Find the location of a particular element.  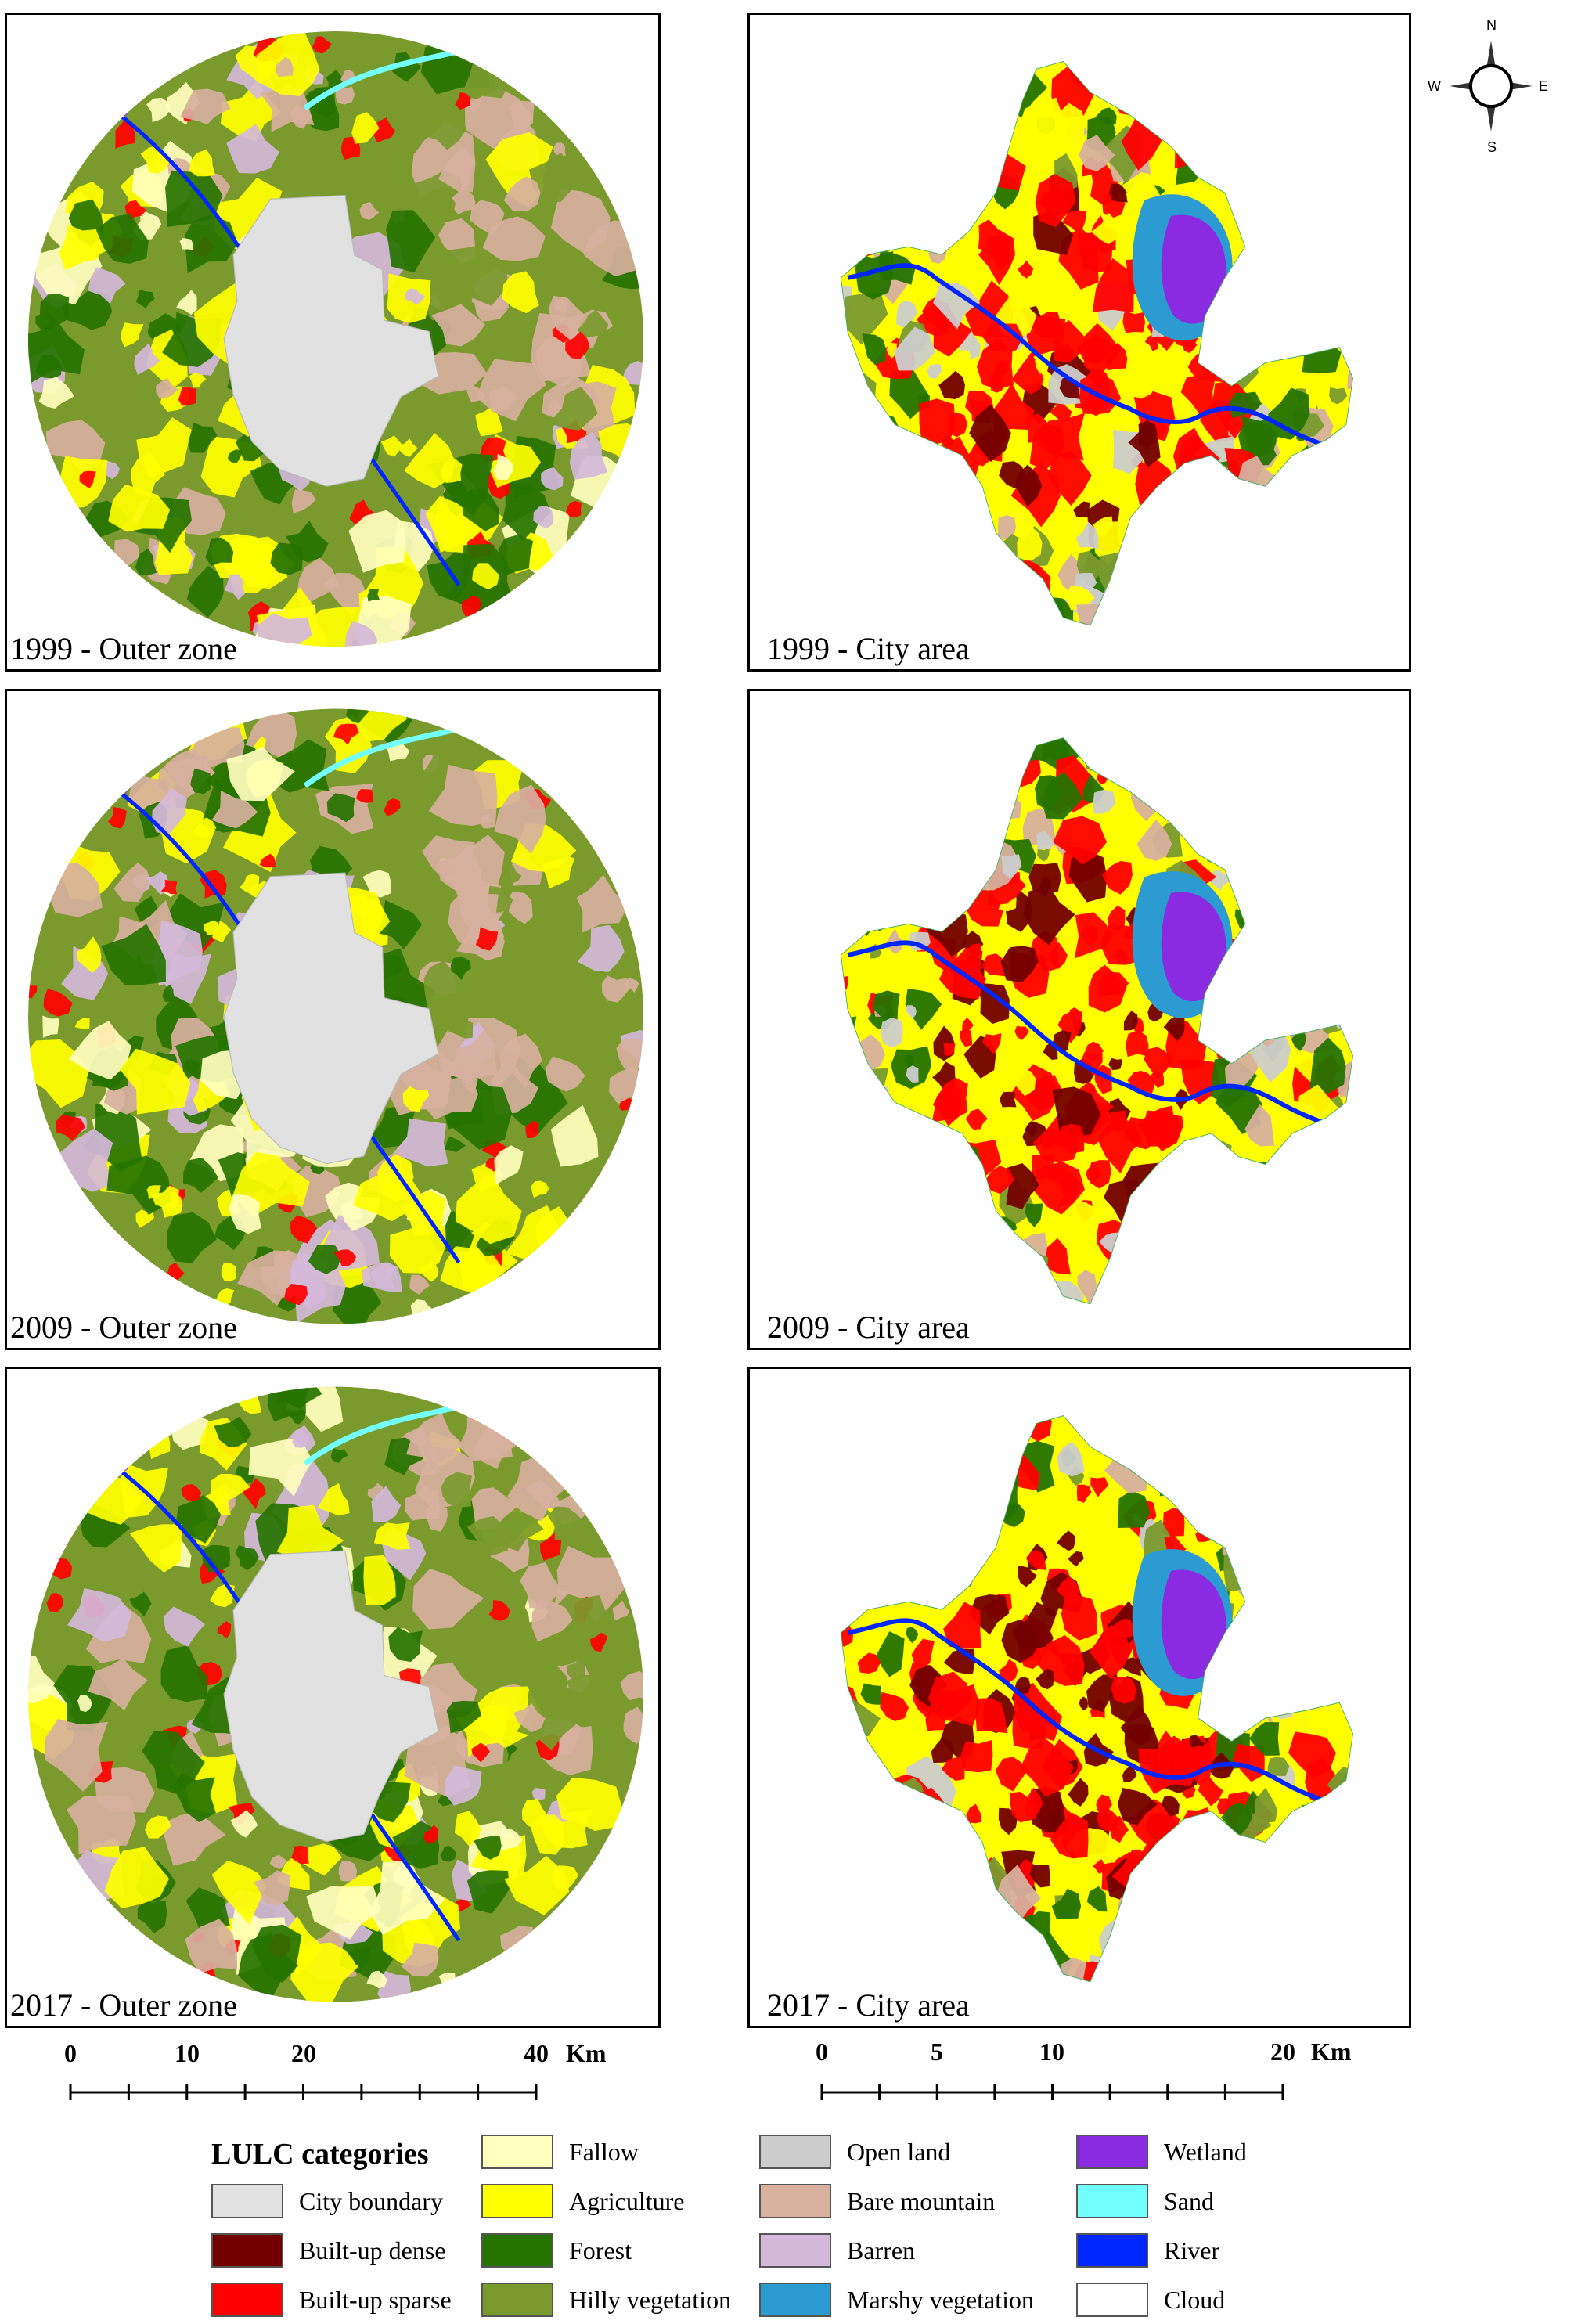

legend-item: Hilly vegetation is located at coordinates (606, 2299).